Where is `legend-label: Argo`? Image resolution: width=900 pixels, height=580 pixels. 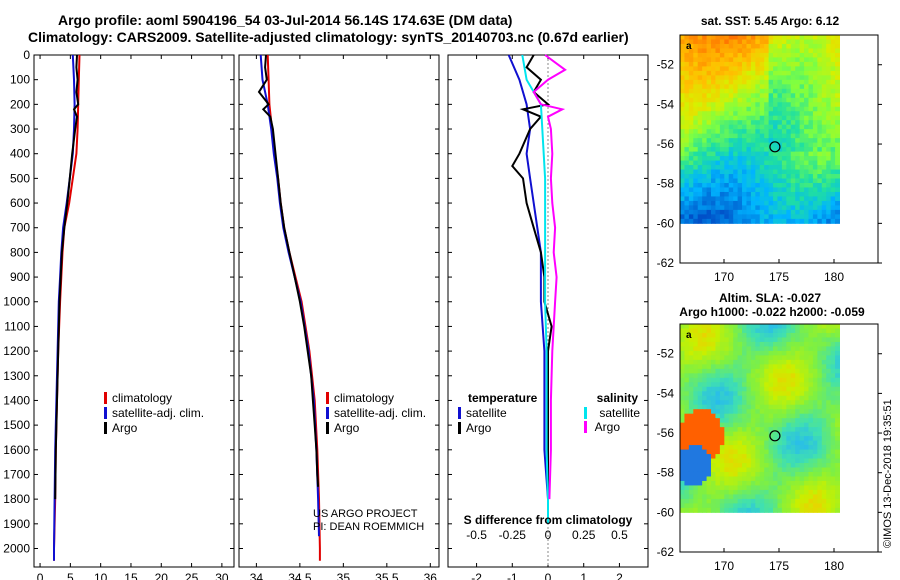
legend-label: Argo is located at coordinates (347, 428).